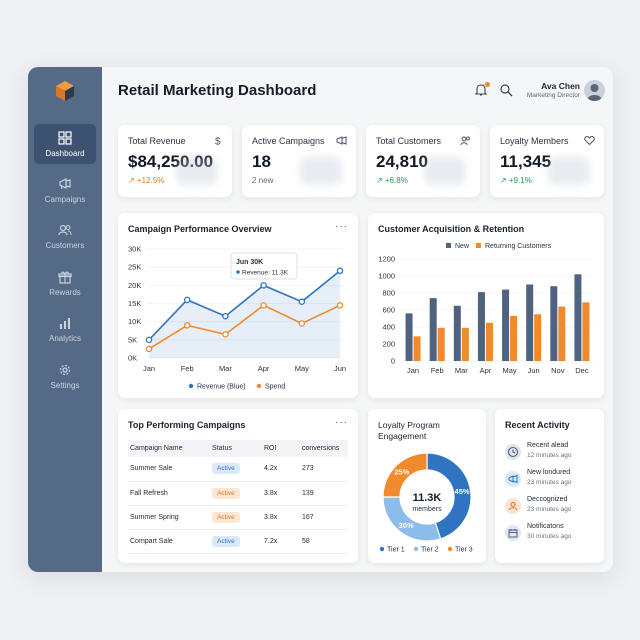 The width and height of the screenshot is (640, 640). What do you see at coordinates (65, 183) in the screenshot?
I see `megaphone-icon` at bounding box center [65, 183].